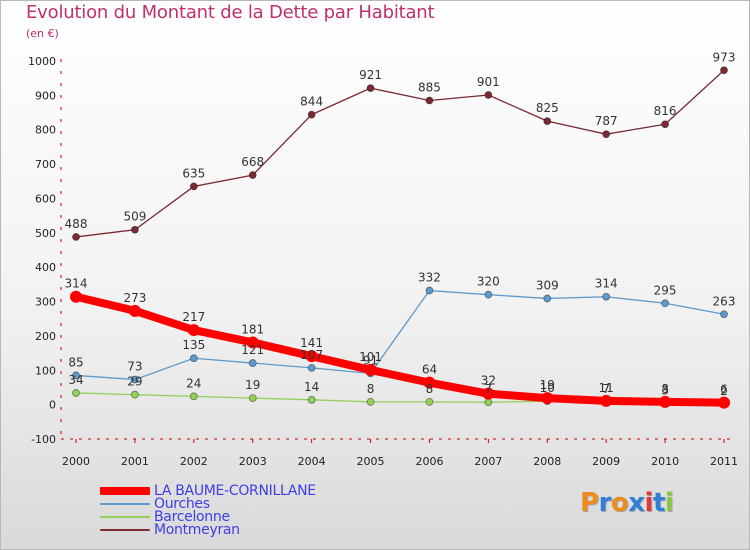  Describe the element at coordinates (488, 381) in the screenshot. I see `data-label-la-baume-cornillane: 32` at that location.